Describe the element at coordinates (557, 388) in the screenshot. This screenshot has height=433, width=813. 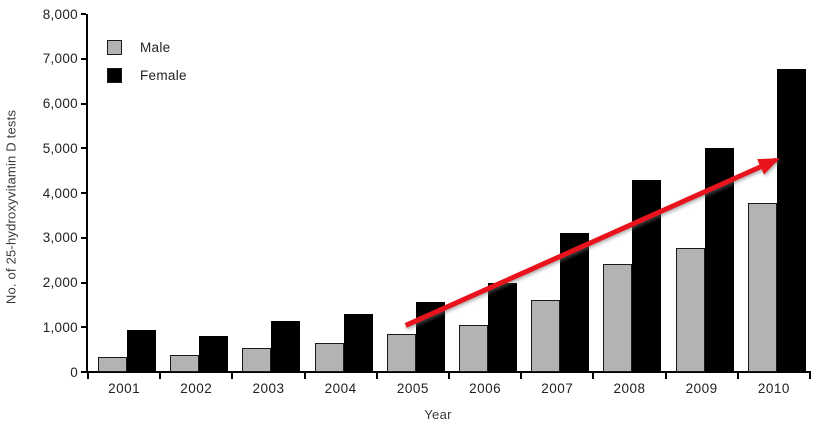
I see `x-tick-label: 2007` at that location.